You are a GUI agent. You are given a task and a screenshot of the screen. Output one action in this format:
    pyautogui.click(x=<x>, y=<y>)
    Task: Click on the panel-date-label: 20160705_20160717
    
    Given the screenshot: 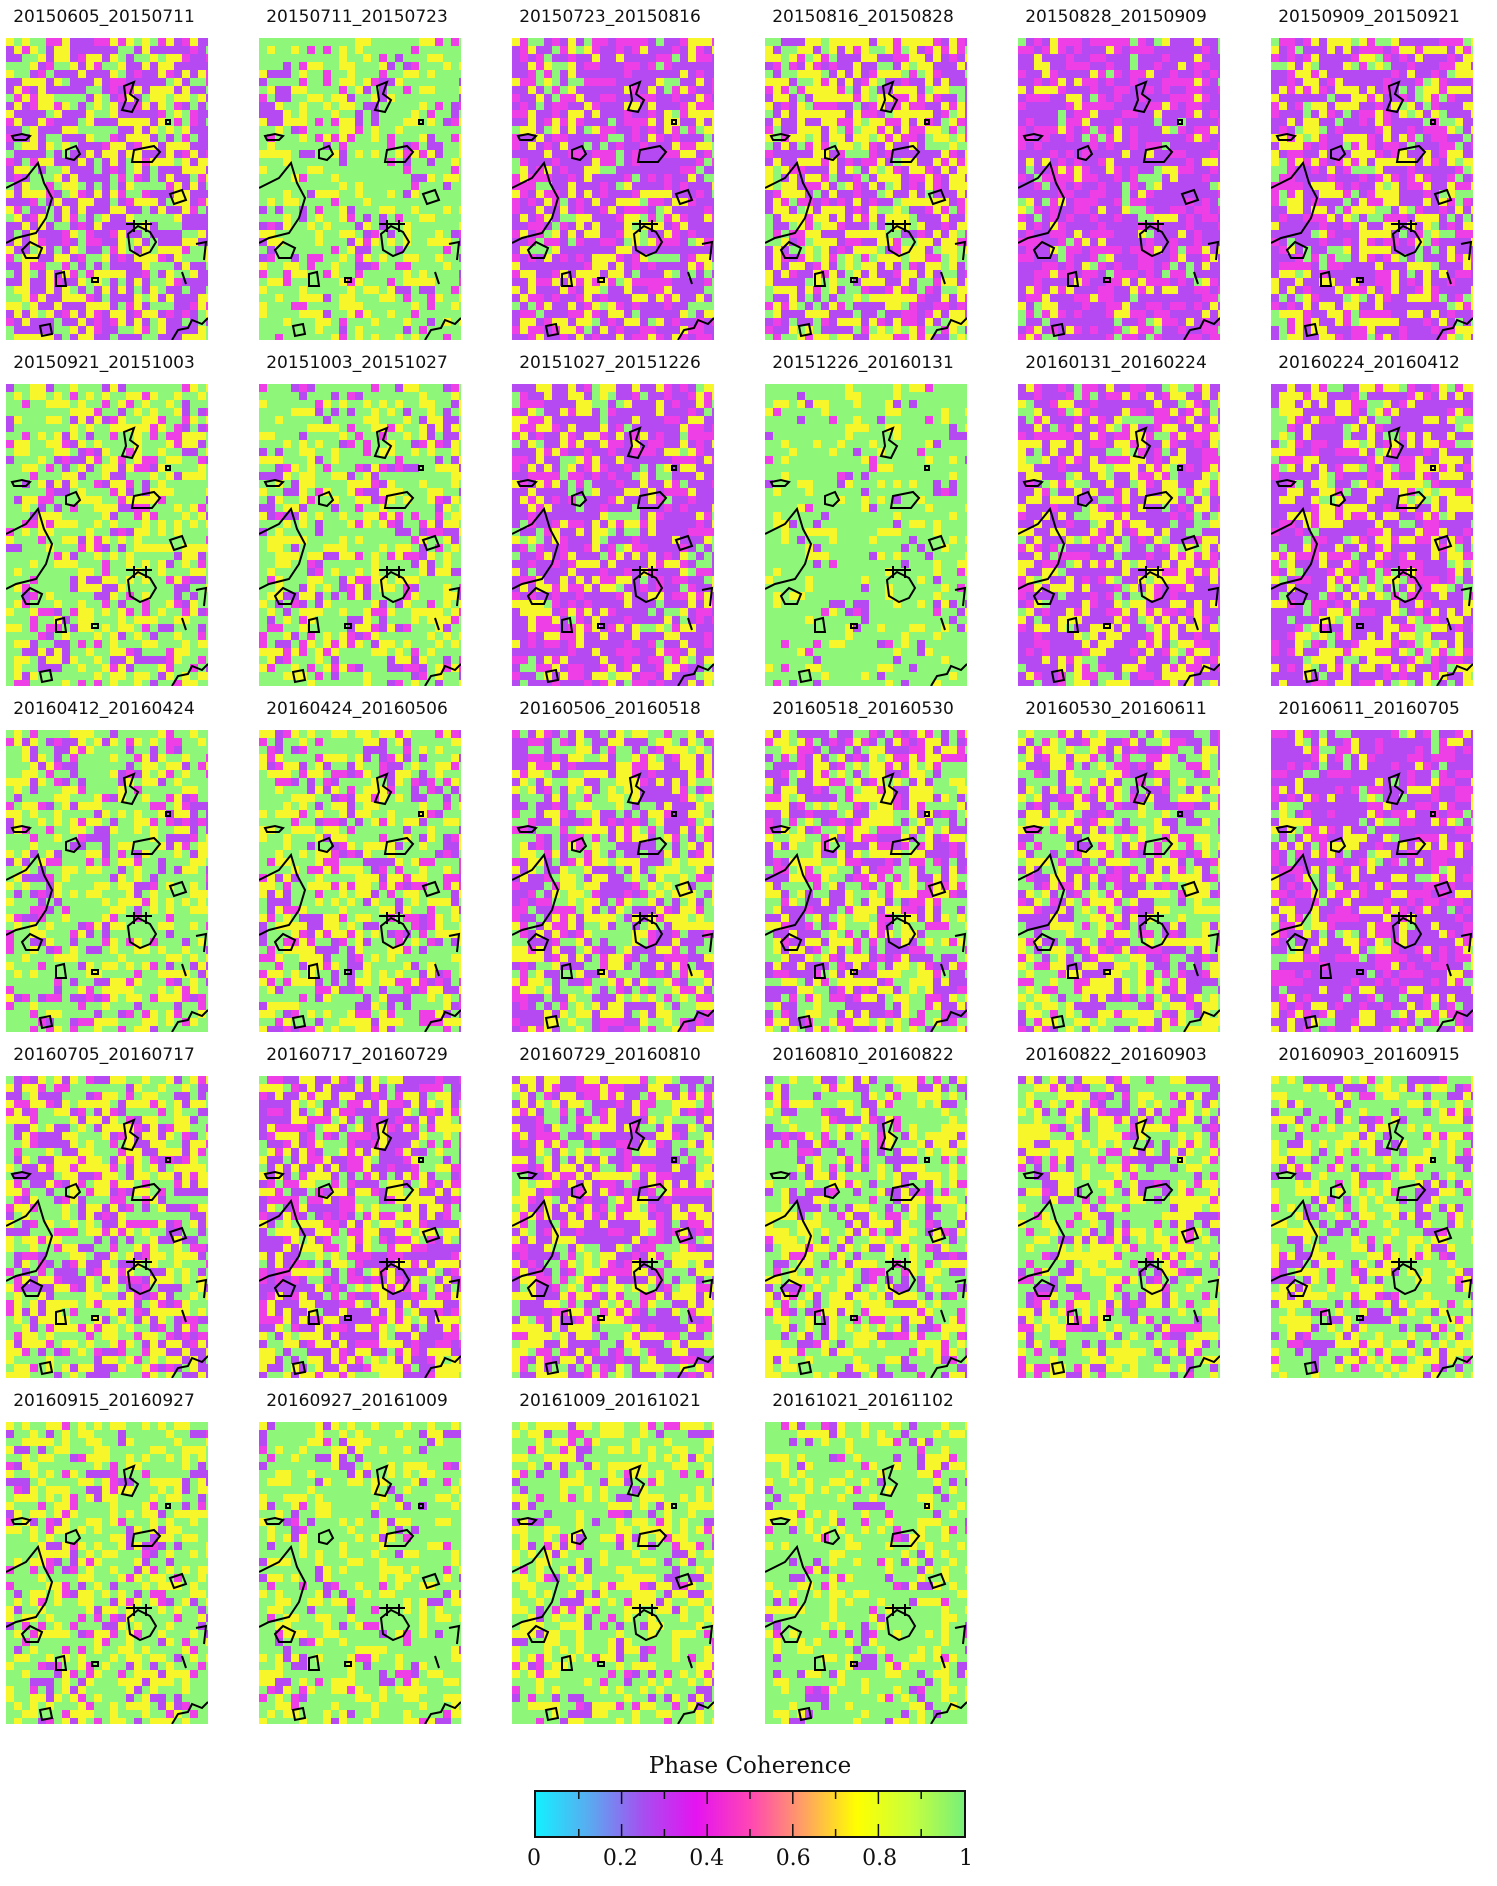 What is the action you would take?
    pyautogui.click(x=104, y=1055)
    